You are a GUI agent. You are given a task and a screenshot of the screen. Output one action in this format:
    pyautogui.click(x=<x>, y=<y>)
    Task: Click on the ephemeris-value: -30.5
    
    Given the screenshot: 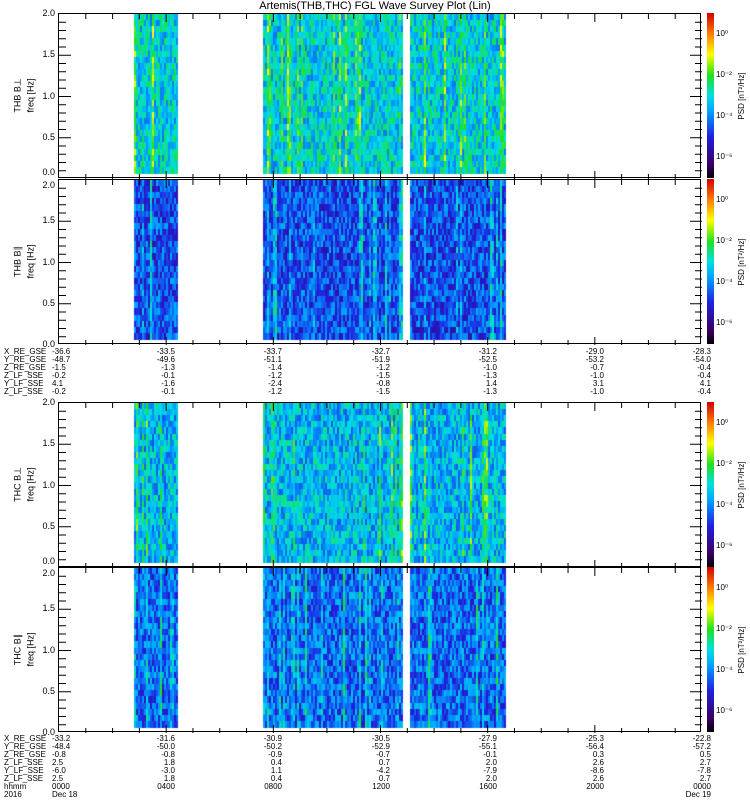 What is the action you would take?
    pyautogui.click(x=380, y=738)
    